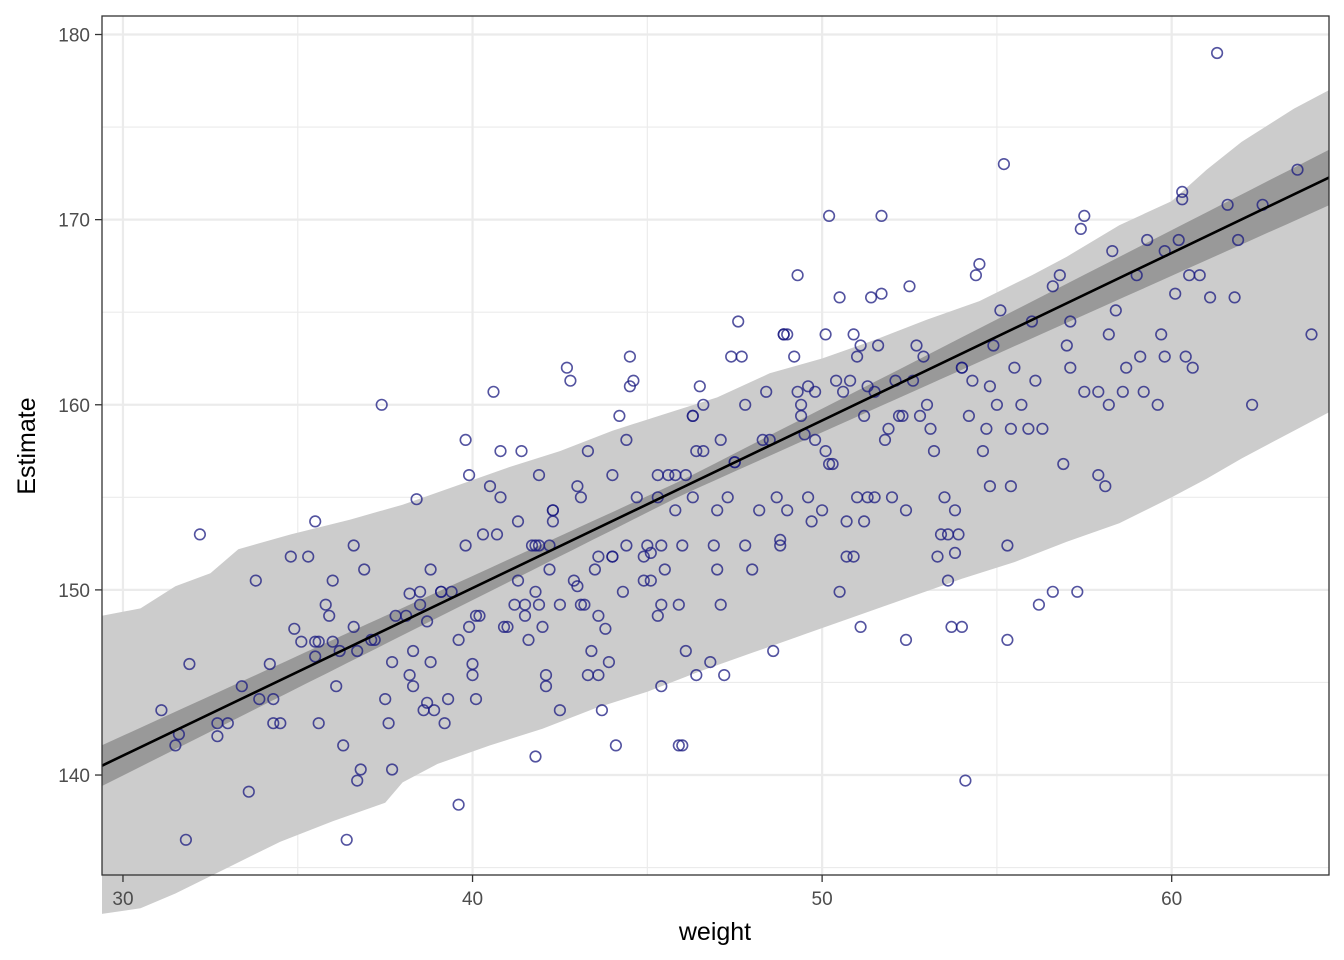  I want to click on x-tick-label: 50, so click(822, 899).